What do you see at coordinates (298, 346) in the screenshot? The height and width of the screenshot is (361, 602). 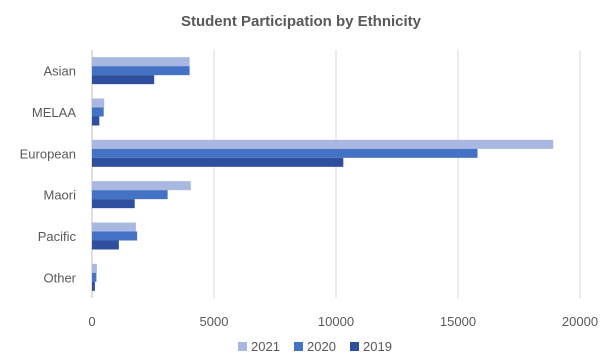 I see `legend-swatch-2020` at bounding box center [298, 346].